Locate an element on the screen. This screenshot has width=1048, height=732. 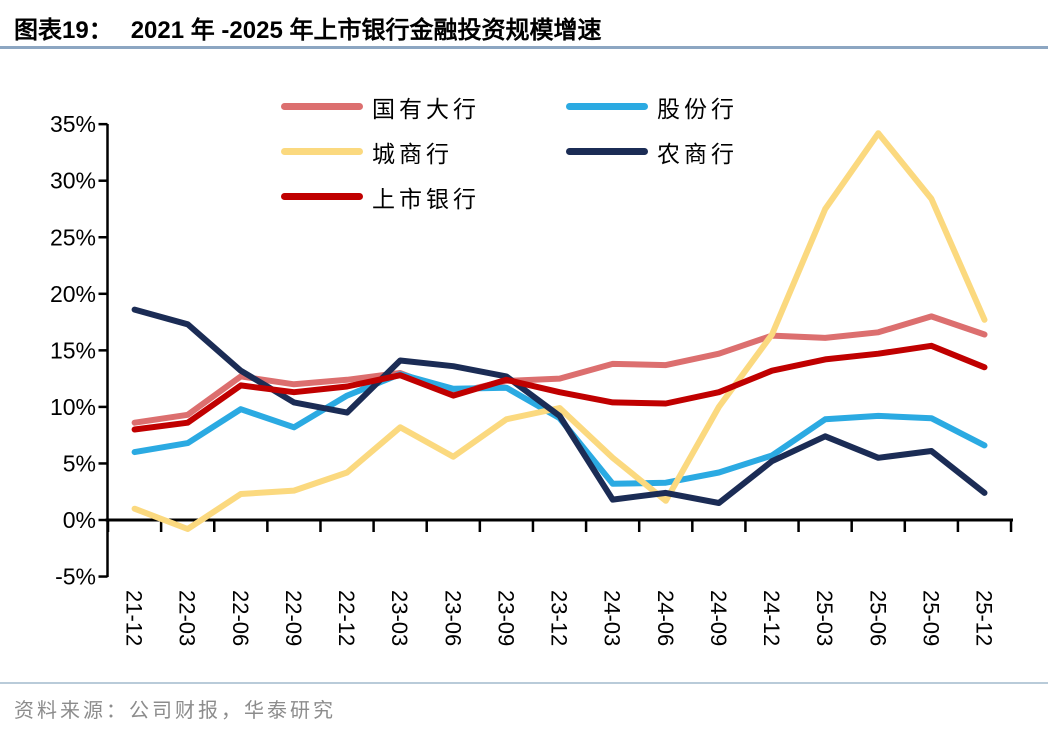
y-tick-label: 15% is located at coordinates (73, 350).